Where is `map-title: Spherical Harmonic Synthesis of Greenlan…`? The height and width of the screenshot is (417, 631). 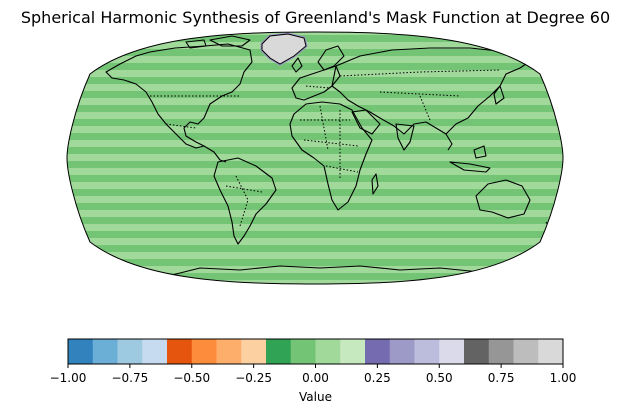
map-title: Spherical Harmonic Synthesis of Greenlan… is located at coordinates (315, 17).